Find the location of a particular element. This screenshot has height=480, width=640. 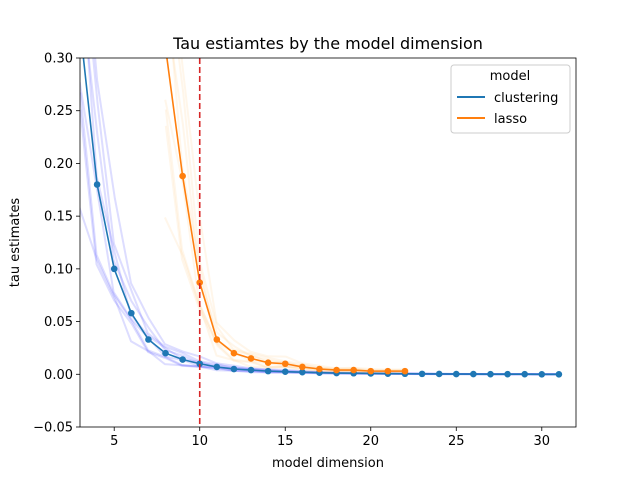

legend: model clustering lasso is located at coordinates (510, 99).